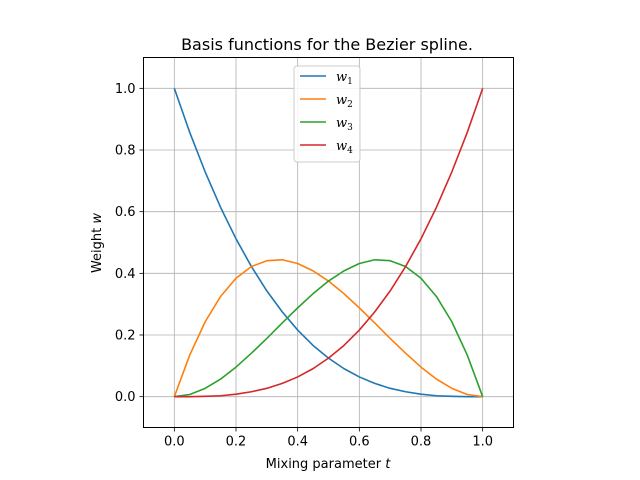  I want to click on x-tick-label: 1.0, so click(482, 442).